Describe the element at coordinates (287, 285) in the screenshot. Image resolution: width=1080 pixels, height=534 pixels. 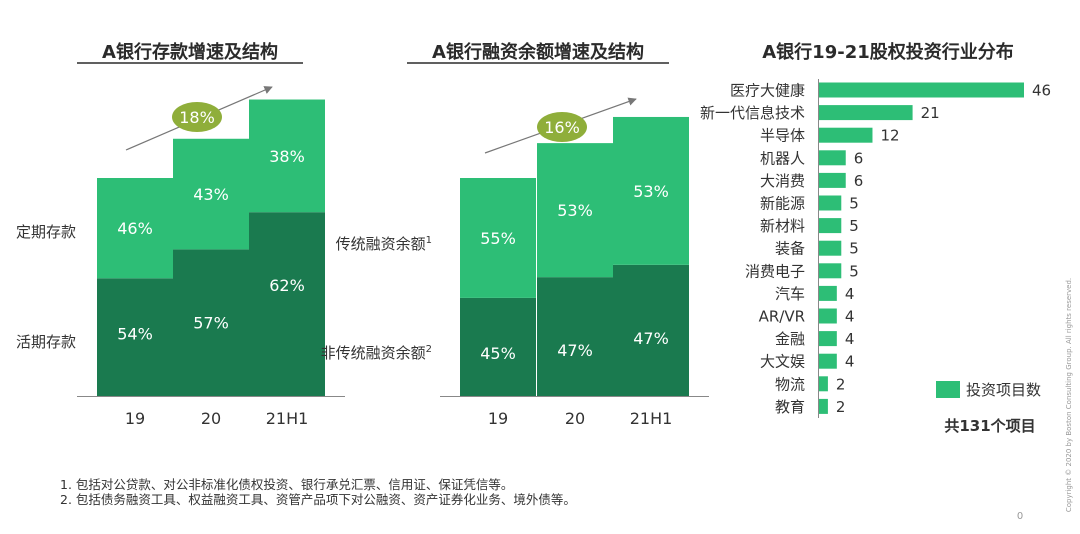
I see `bar-bottom-label: 62%` at that location.